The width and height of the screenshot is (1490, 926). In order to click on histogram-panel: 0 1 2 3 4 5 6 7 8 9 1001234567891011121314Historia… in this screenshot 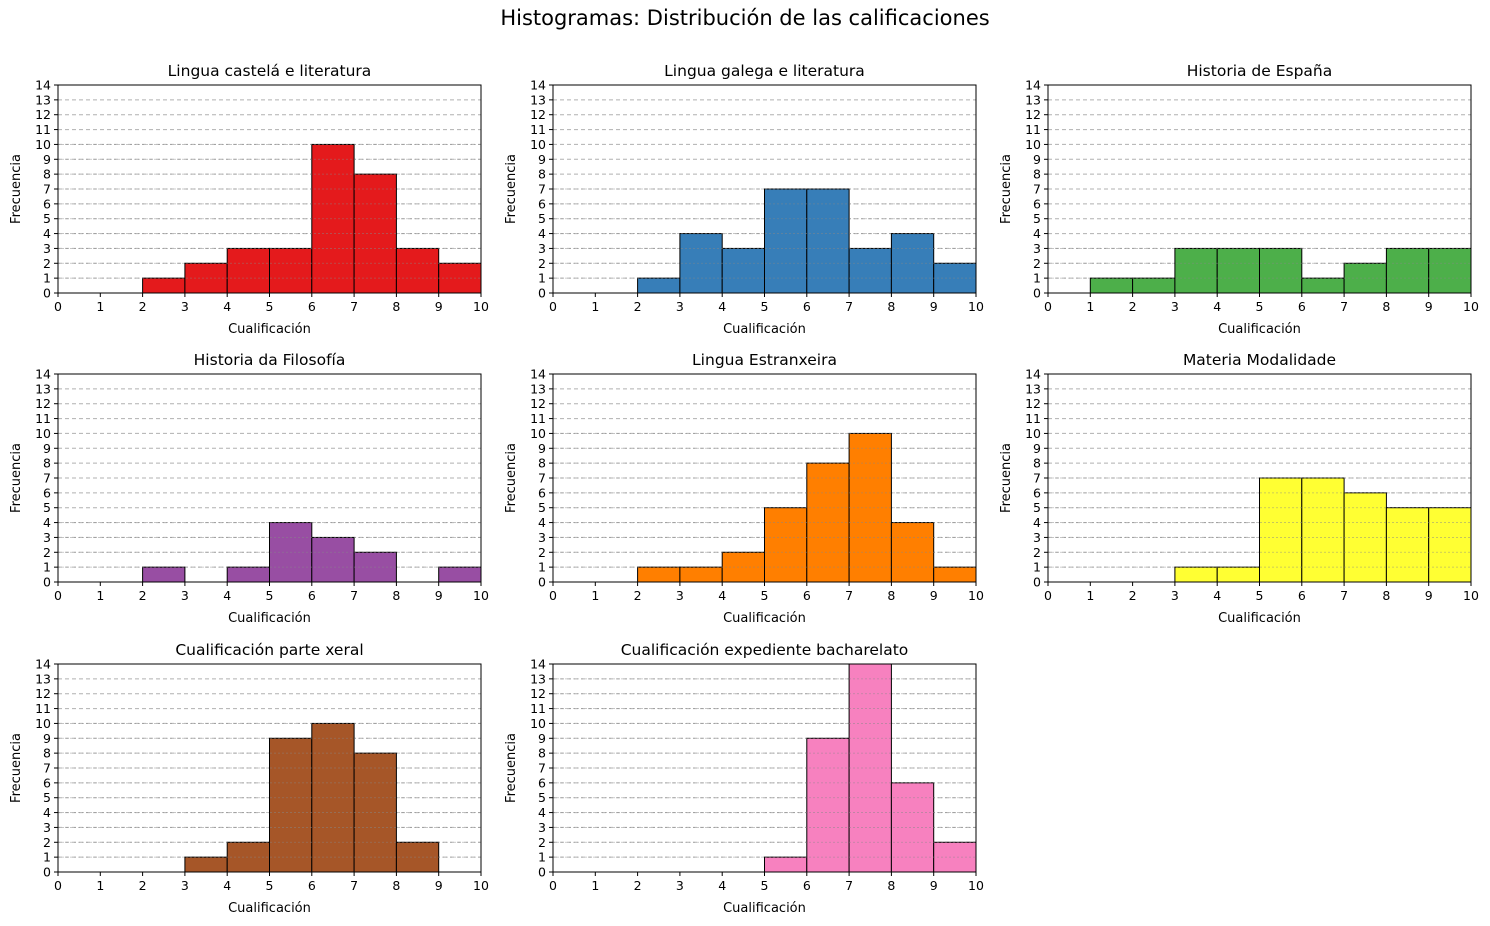, I will do `click(249, 488)`.